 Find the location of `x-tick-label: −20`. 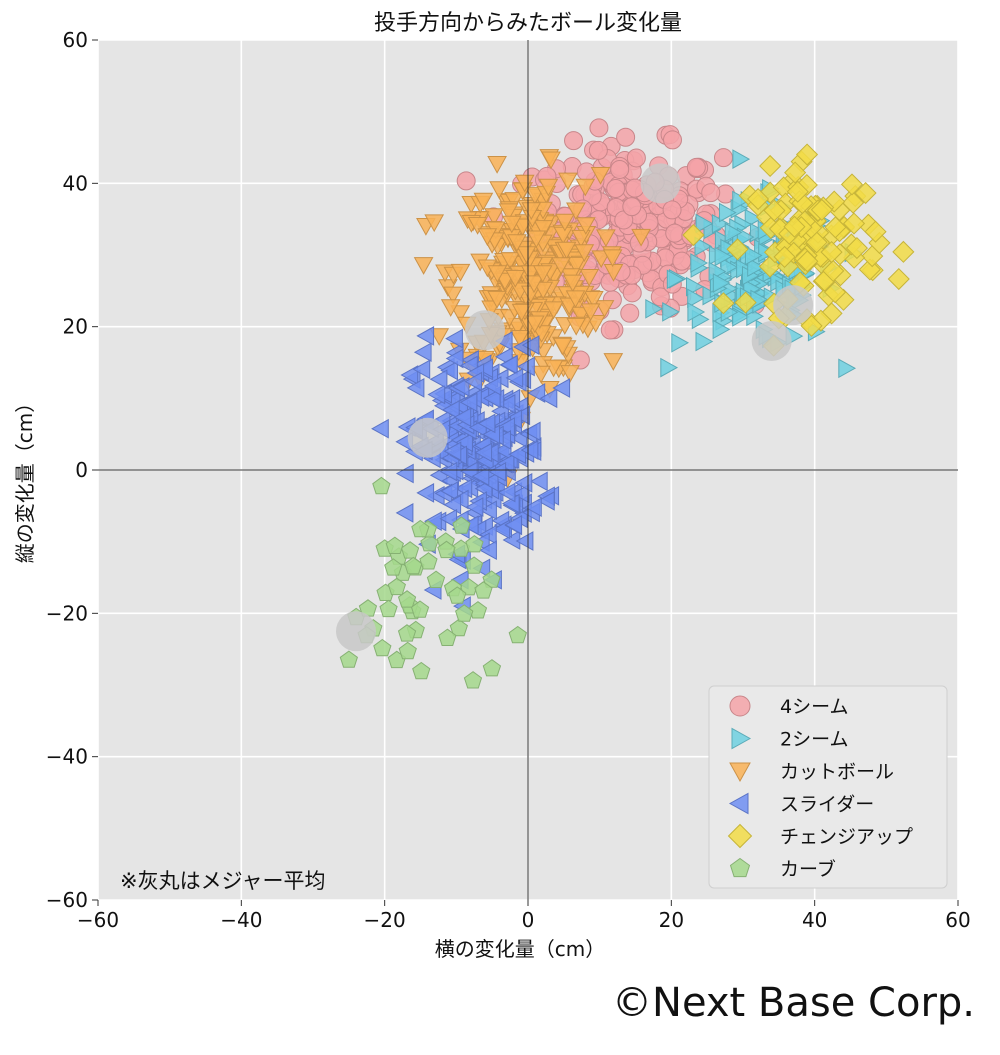

x-tick-label: −20 is located at coordinates (385, 920).